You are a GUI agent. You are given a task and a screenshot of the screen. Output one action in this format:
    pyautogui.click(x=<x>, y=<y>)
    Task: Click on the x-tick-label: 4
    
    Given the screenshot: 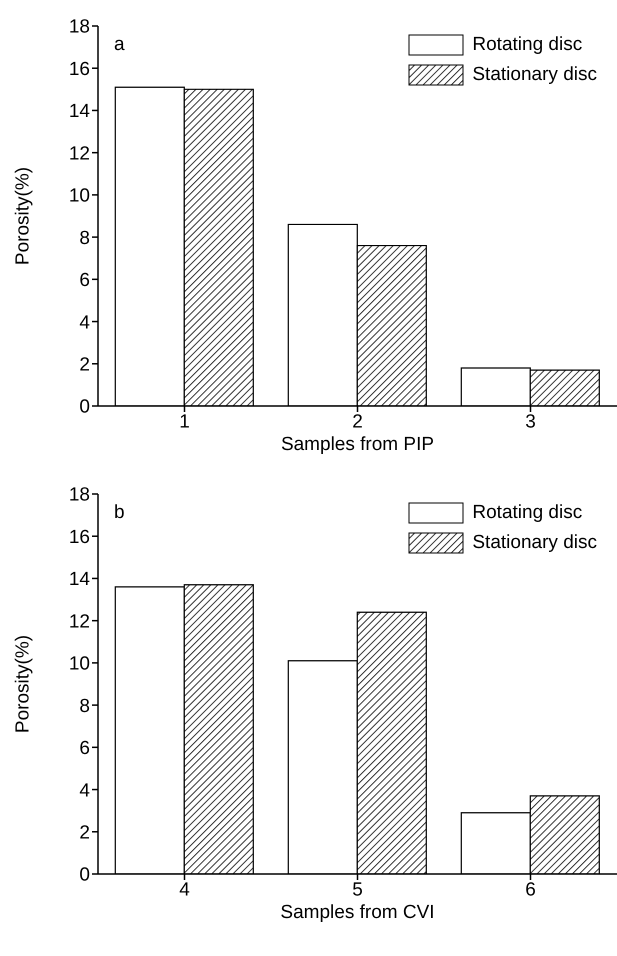 What is the action you would take?
    pyautogui.click(x=184, y=889)
    